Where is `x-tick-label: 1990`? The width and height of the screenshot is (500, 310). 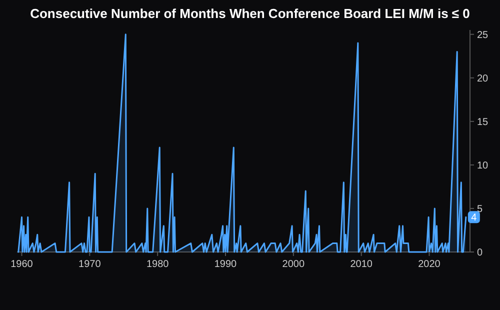
x-tick-label: 1990 is located at coordinates (226, 264).